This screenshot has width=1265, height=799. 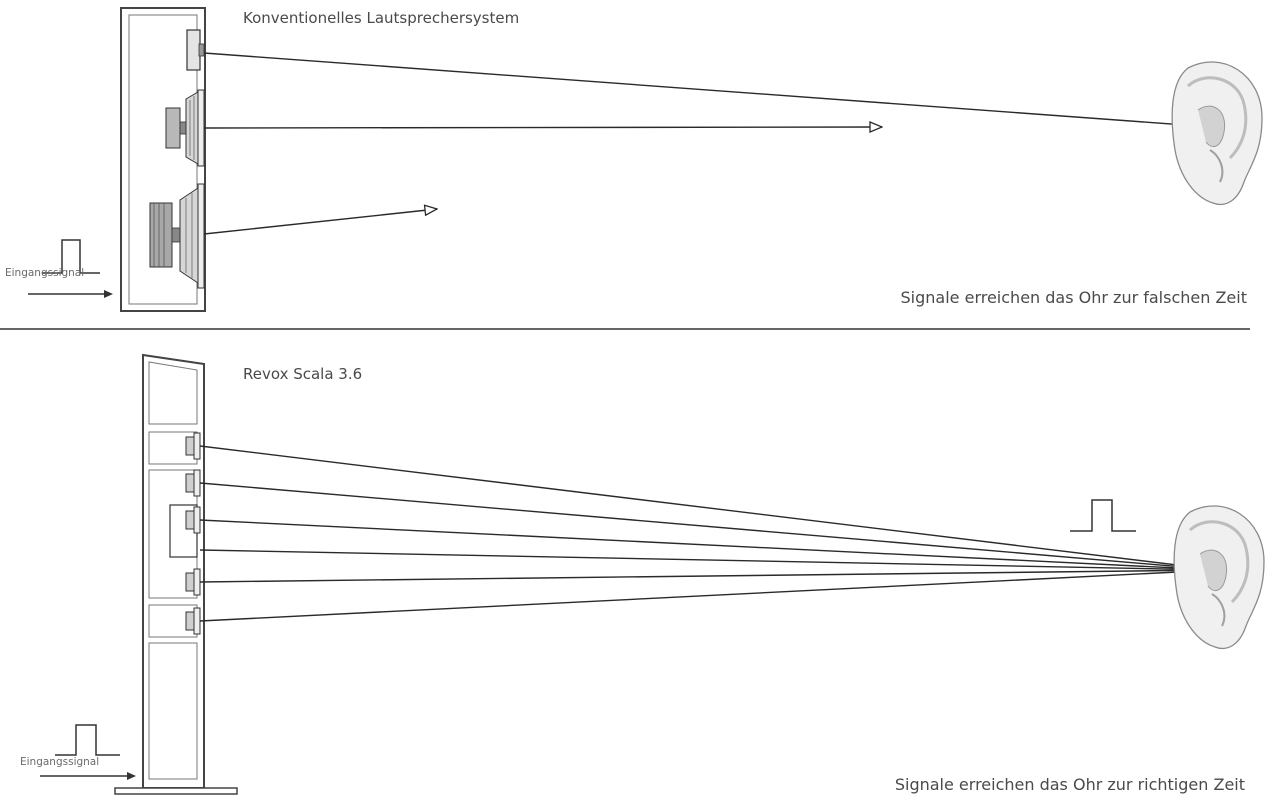 What do you see at coordinates (45, 273) in the screenshot?
I see `conventional-input-label: Eingangssignal` at bounding box center [45, 273].